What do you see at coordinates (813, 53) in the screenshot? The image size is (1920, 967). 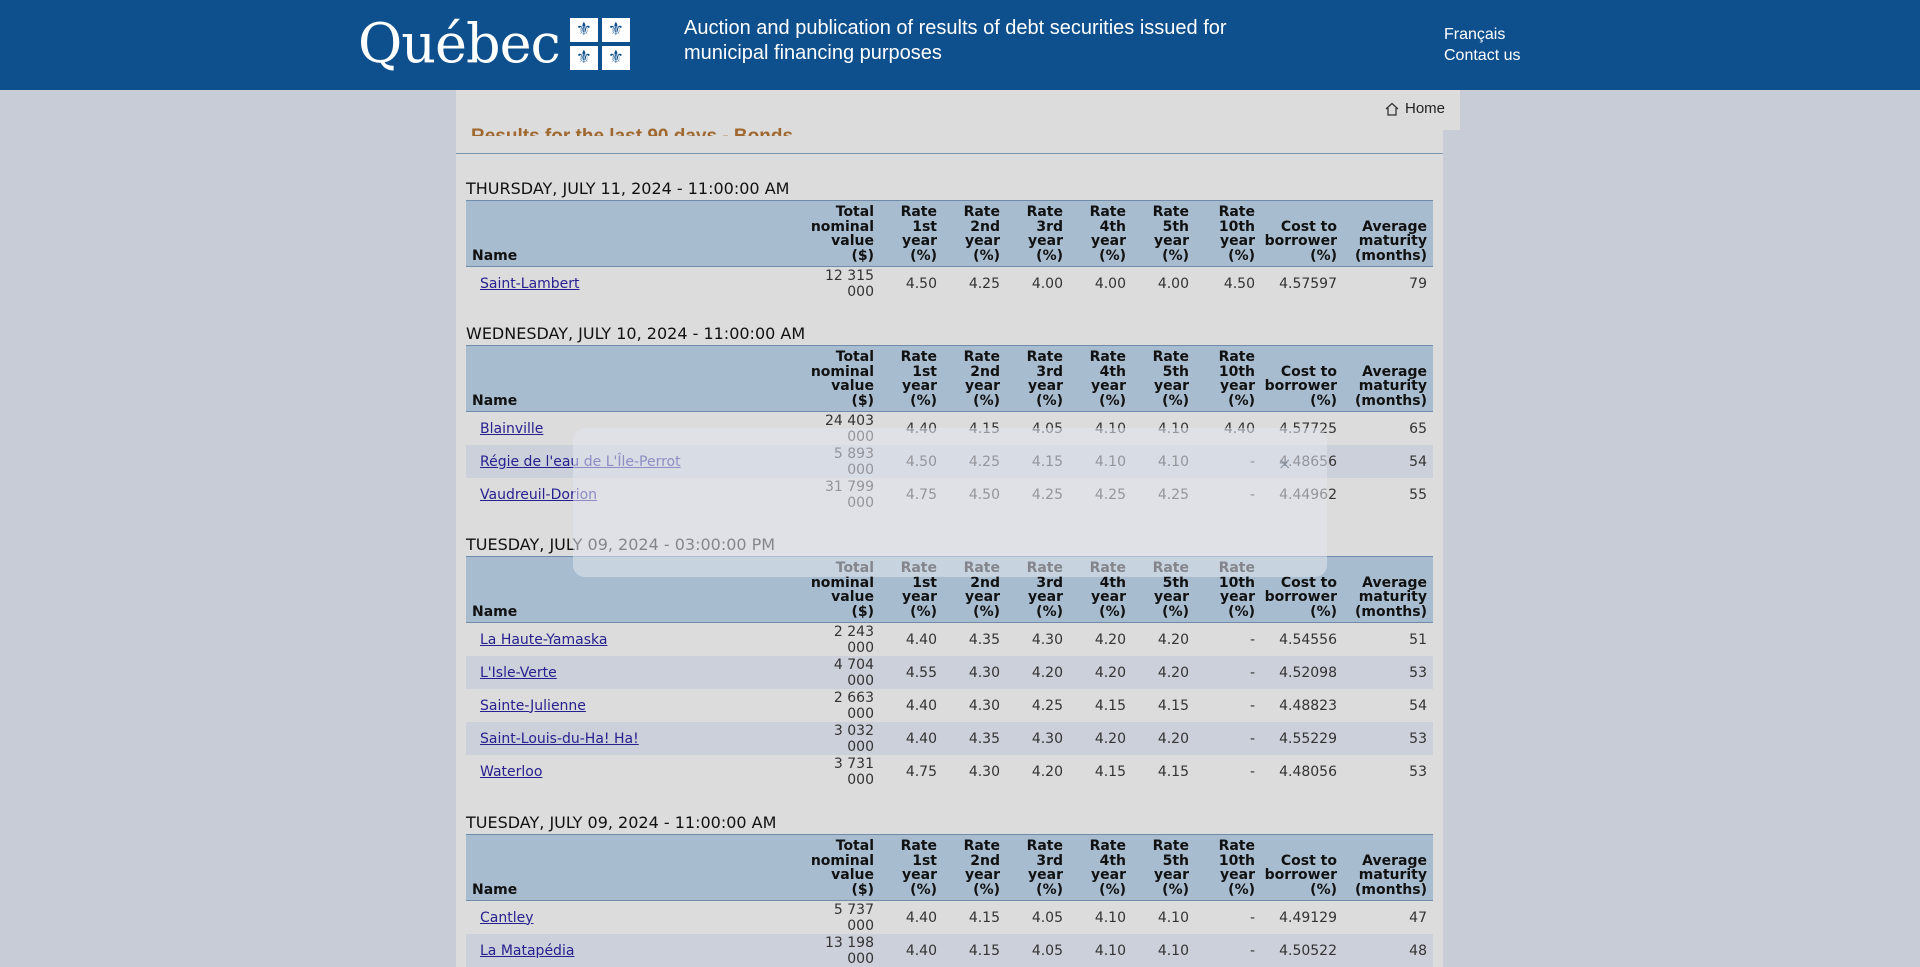 I see `site-title-line-2: municipal financing purposes` at bounding box center [813, 53].